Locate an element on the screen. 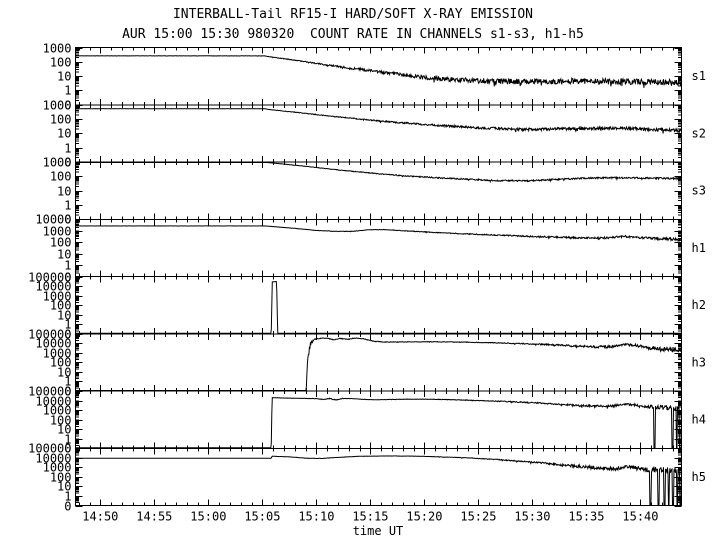  x-tick-label: 15:30 is located at coordinates (532, 517).